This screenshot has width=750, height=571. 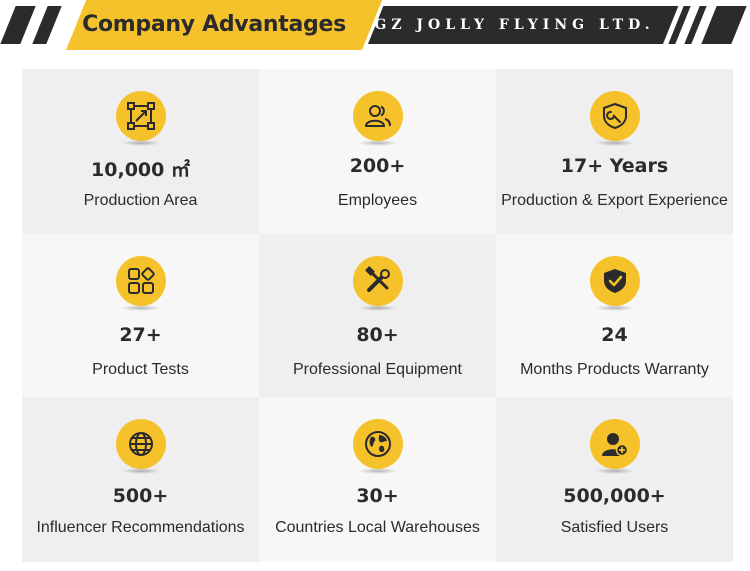 I want to click on area-icon, so click(x=140, y=116).